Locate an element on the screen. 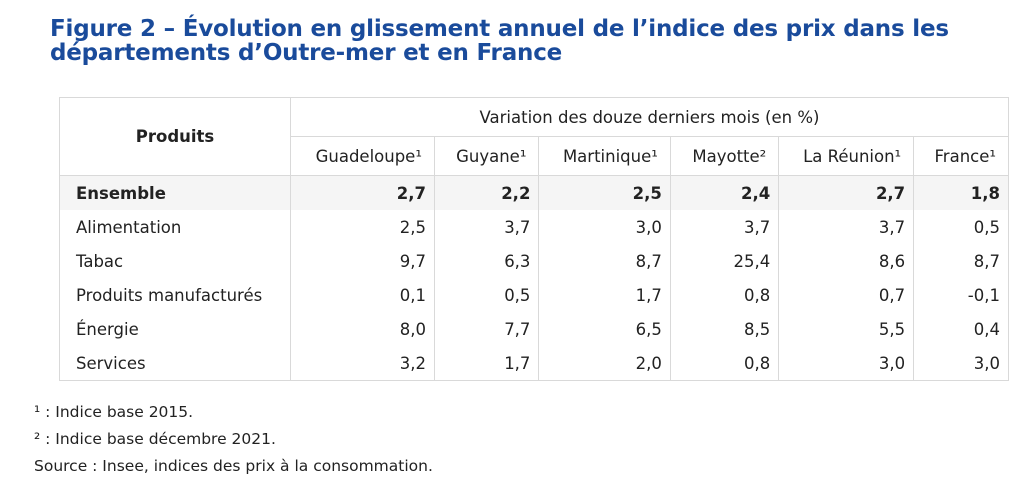 Image resolution: width=1024 pixels, height=489 pixels. table-row-energie: Énergie 8,0 7,7 6,5 8,5 5,5 0,4 is located at coordinates (534, 329).